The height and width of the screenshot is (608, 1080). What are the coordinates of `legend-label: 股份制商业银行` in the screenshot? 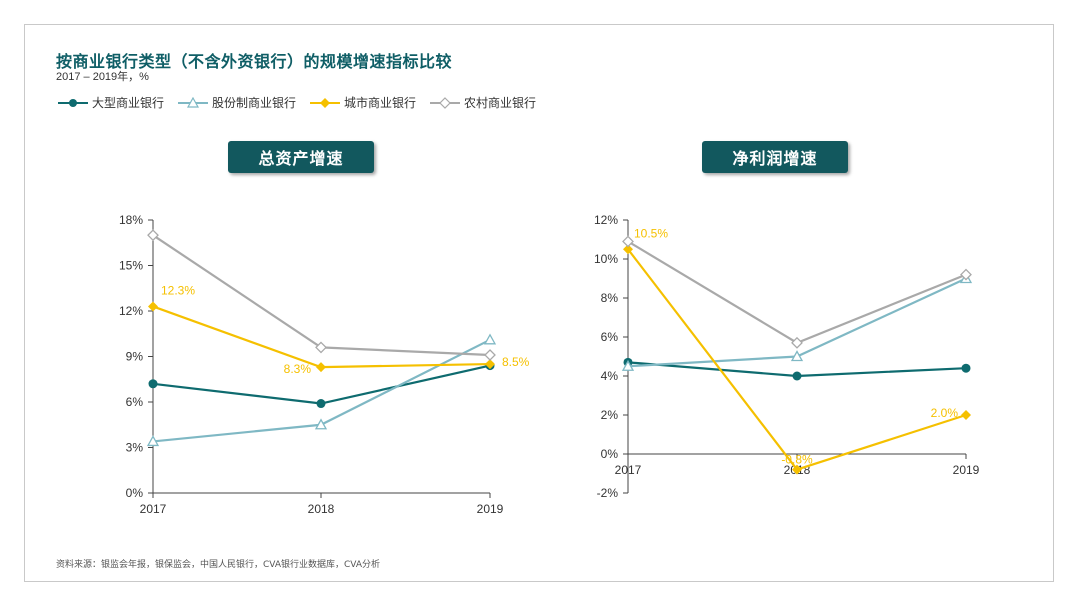 It's located at (254, 103).